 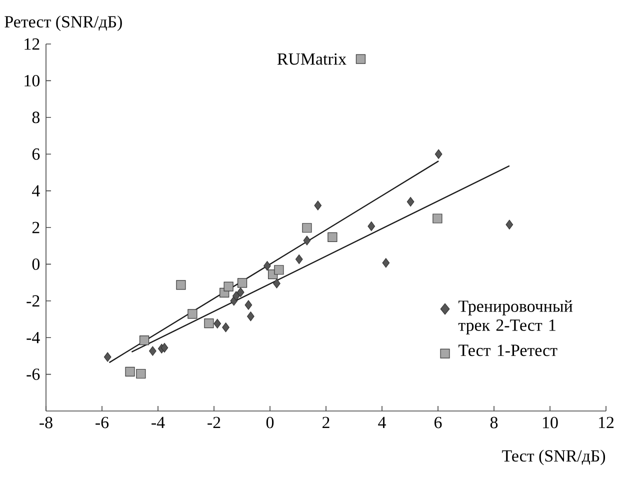 I want to click on y-tick-label: 2, so click(x=36, y=228).